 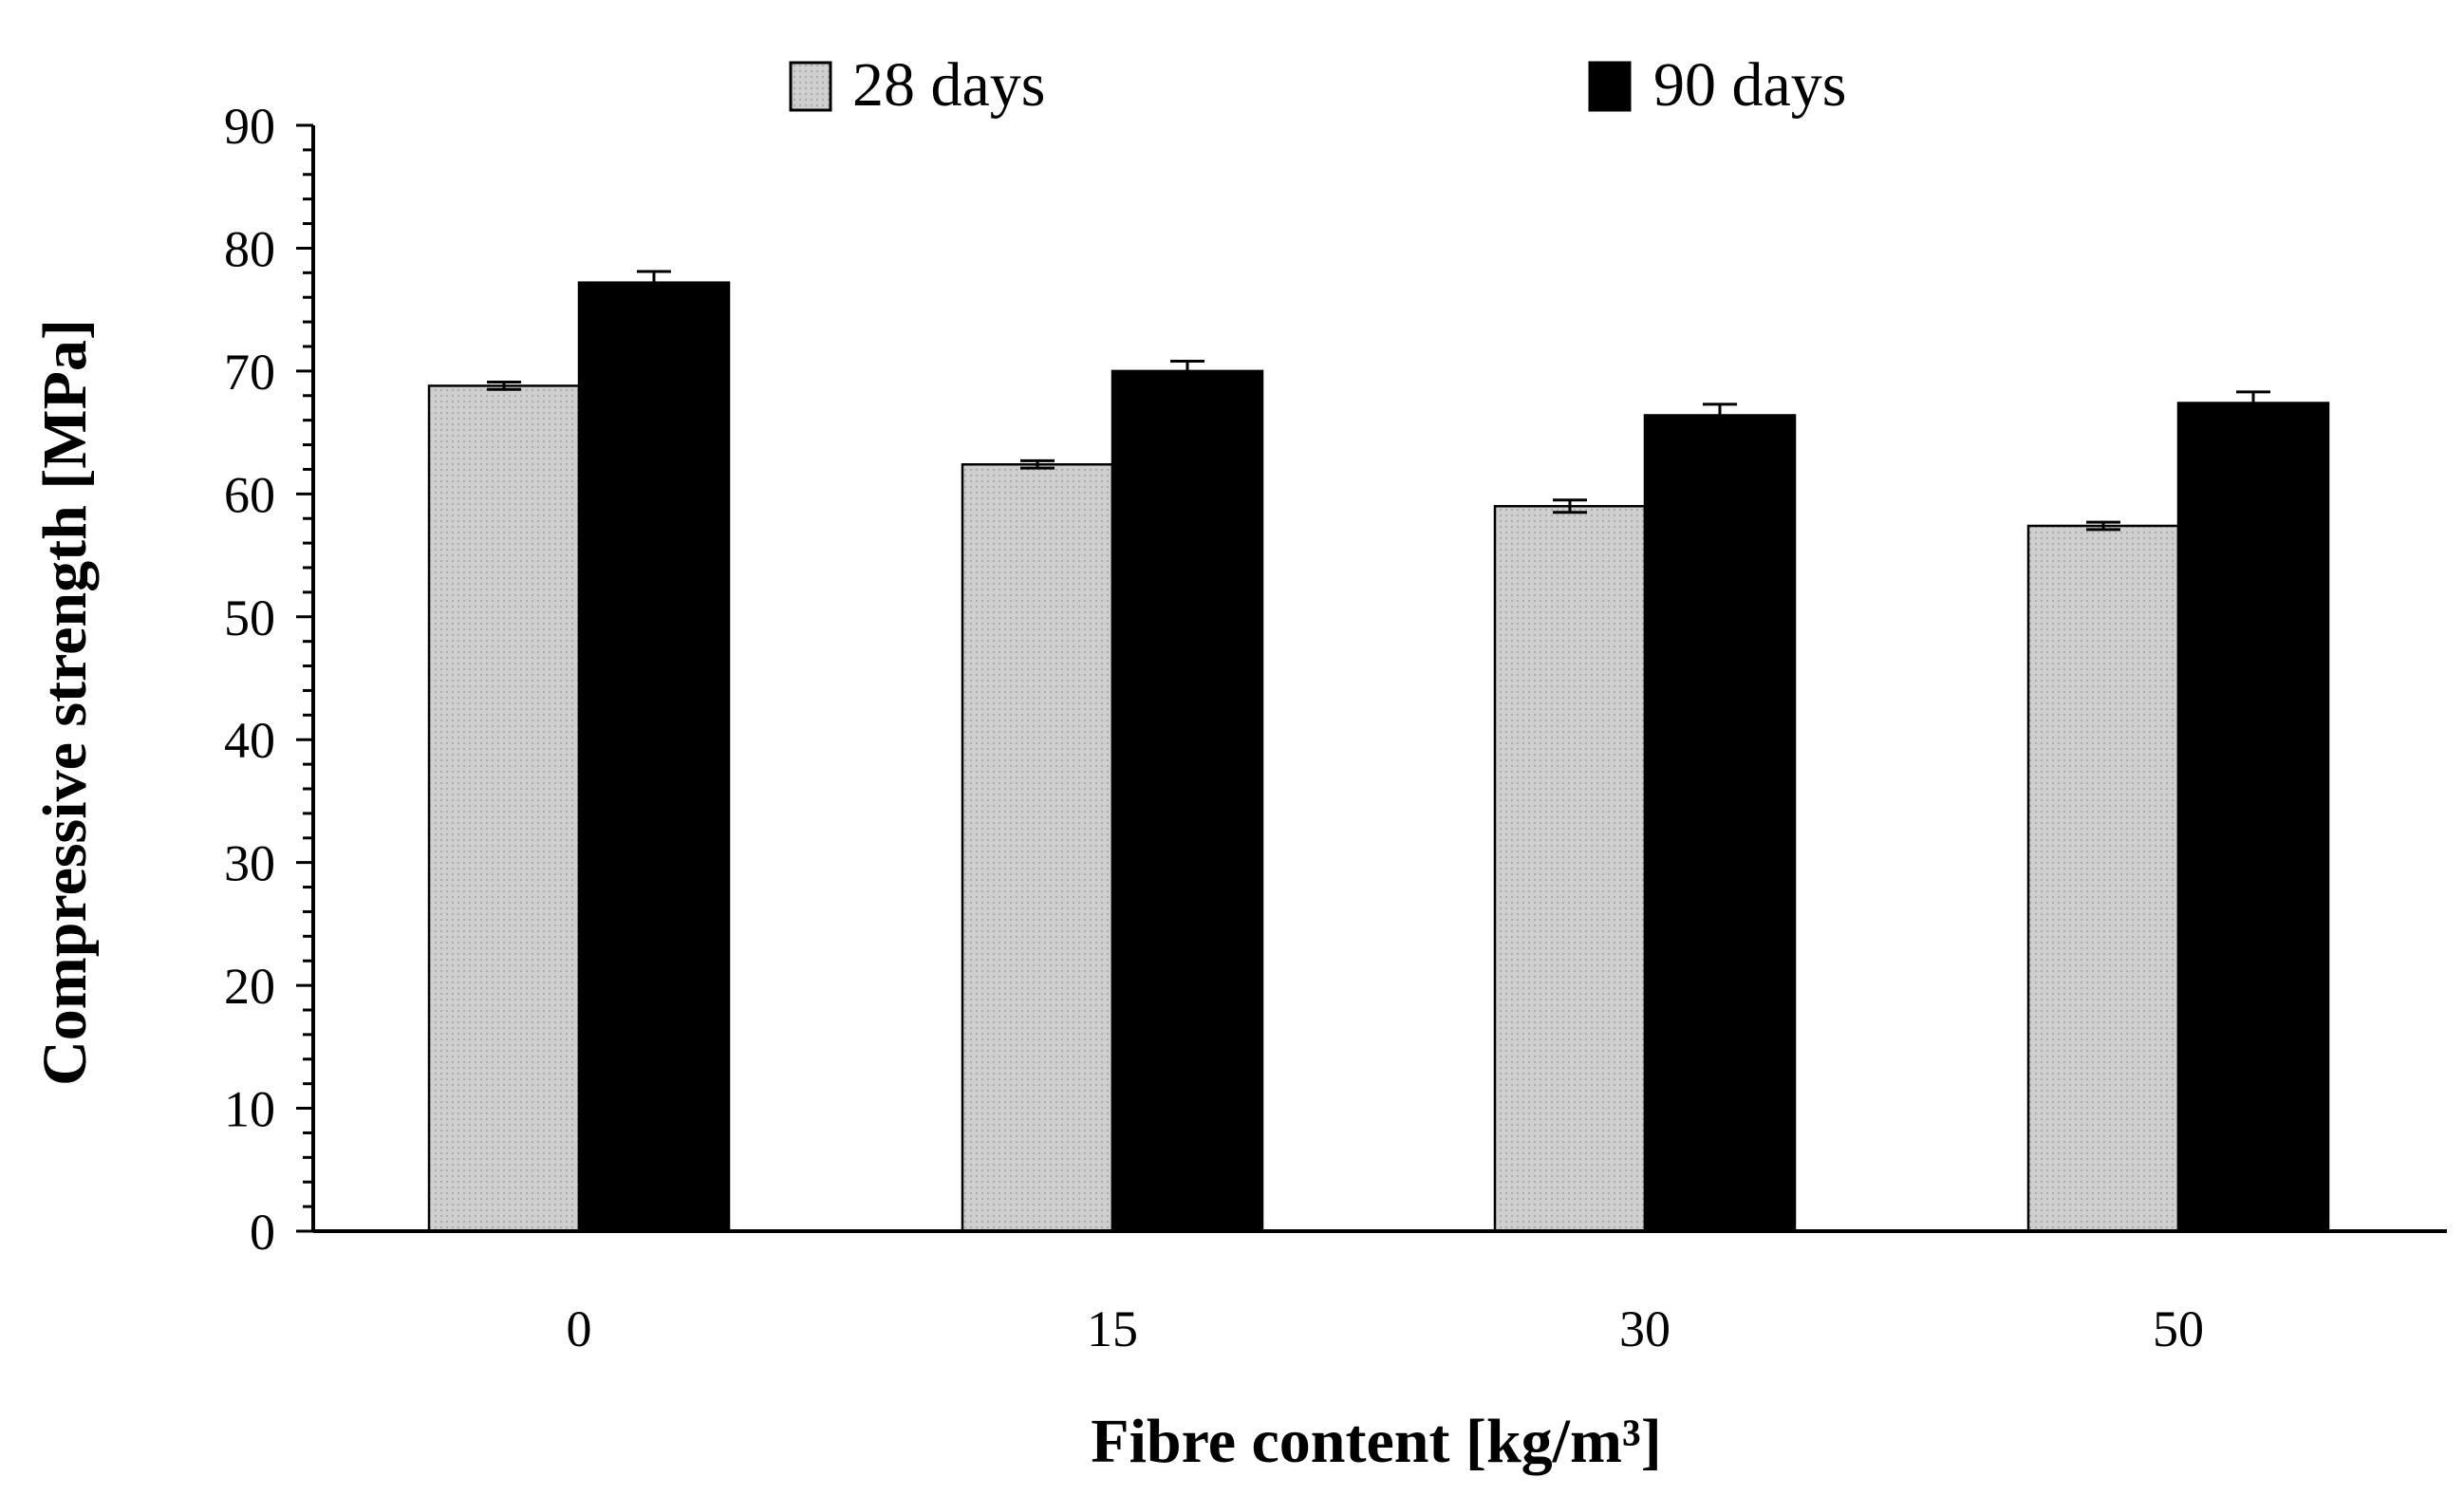 I want to click on legend: 28 days 90 days, so click(x=1317, y=85).